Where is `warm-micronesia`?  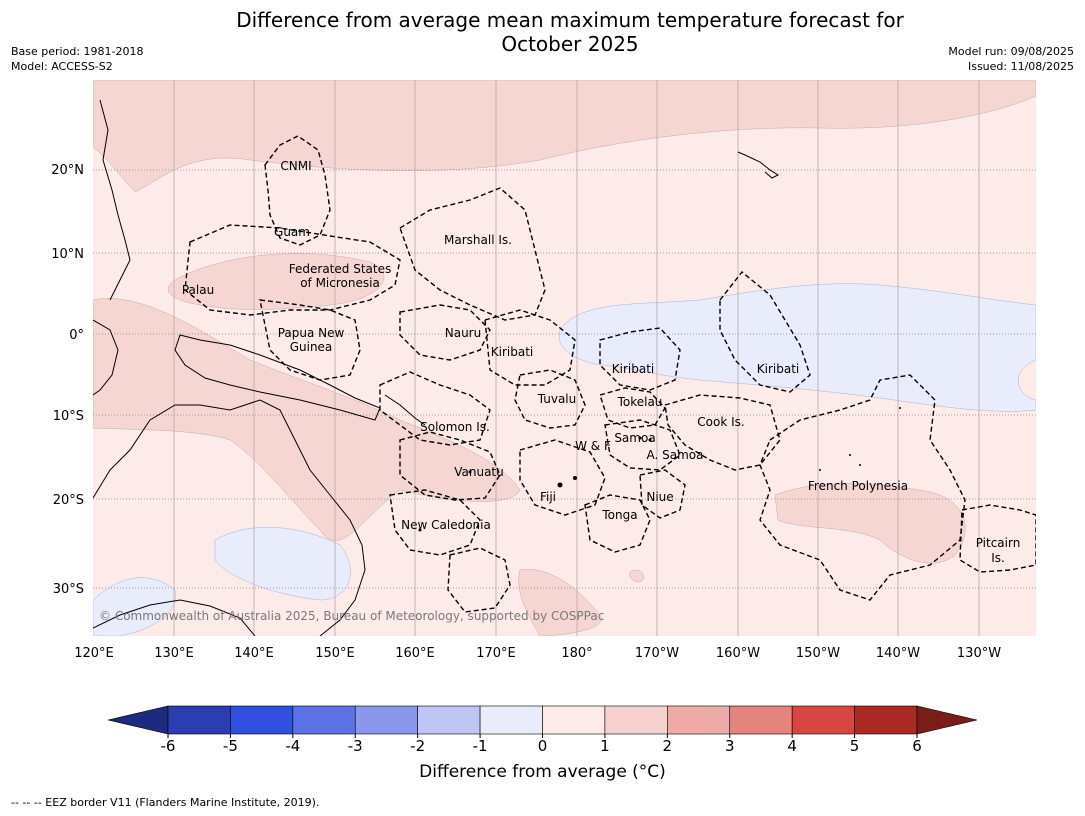 warm-micronesia is located at coordinates (276, 281).